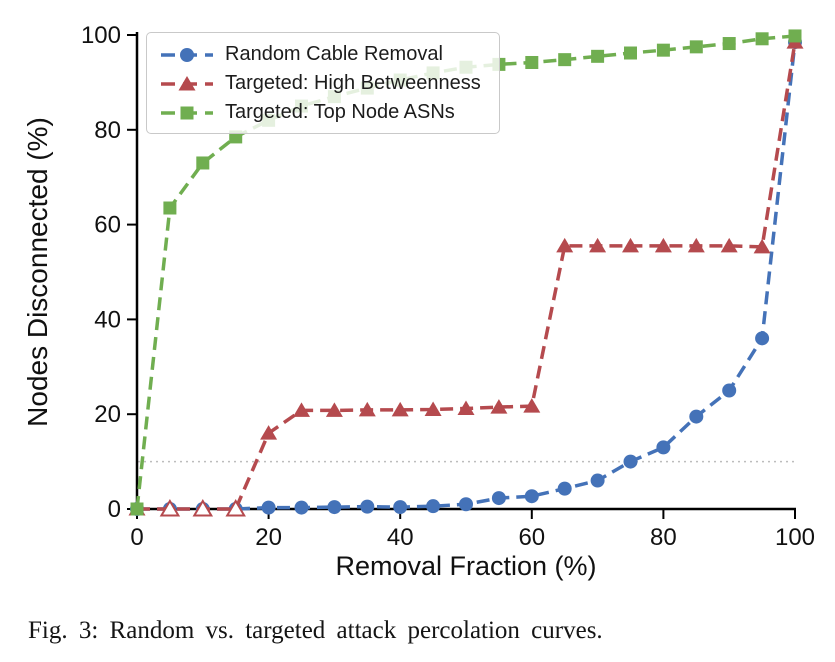  Describe the element at coordinates (353, 83) in the screenshot. I see `legend-label: Targeted: High Betweenness` at that location.